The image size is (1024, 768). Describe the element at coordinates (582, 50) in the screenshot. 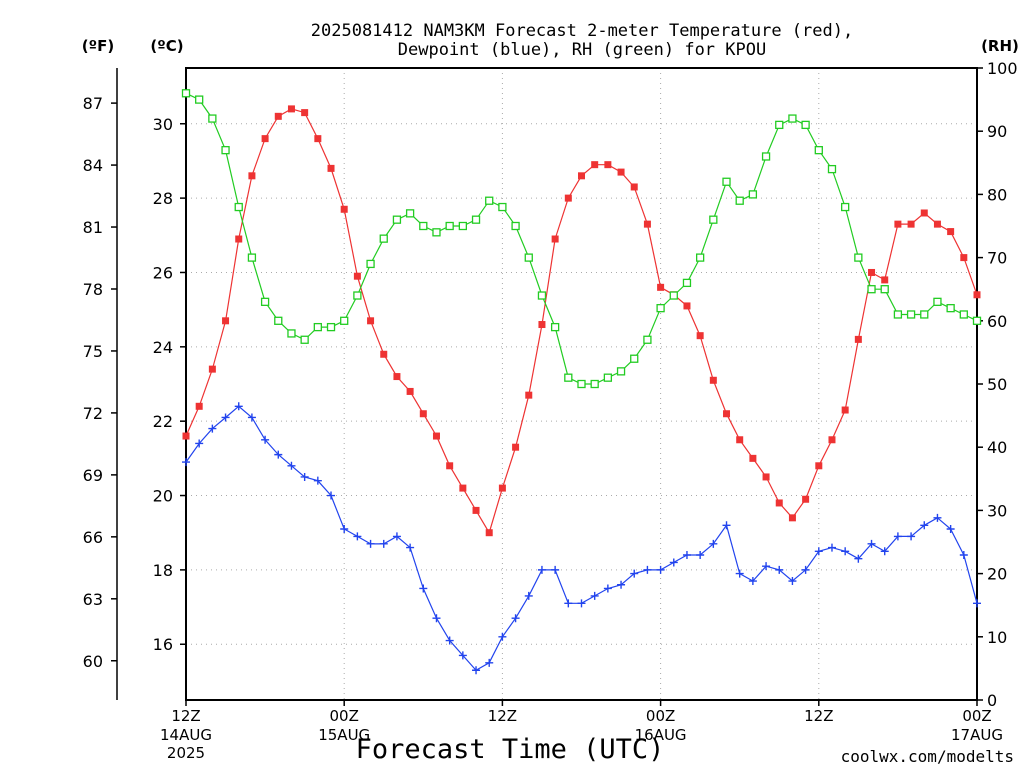

I see `chart-title-line2: Dewpoint (blue), RH (green) for KPOU` at that location.